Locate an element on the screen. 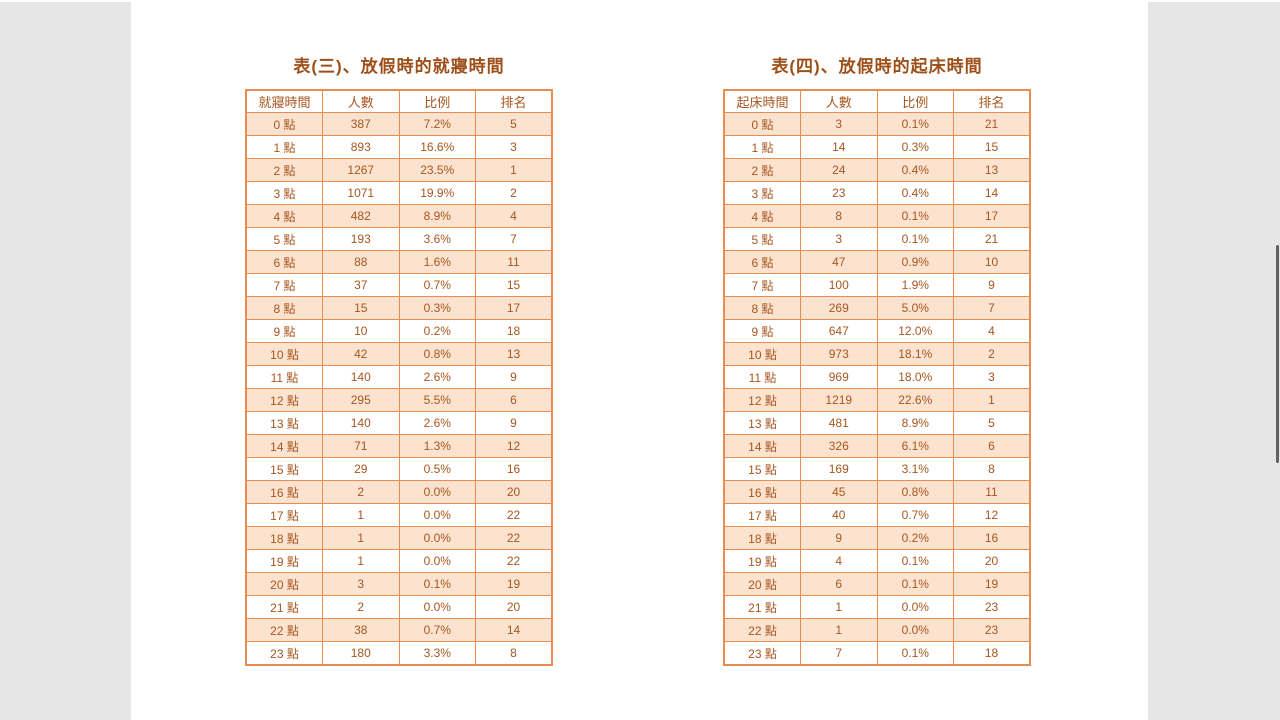 The width and height of the screenshot is (1280, 720). table-cell: 5 點 is located at coordinates (284, 239).